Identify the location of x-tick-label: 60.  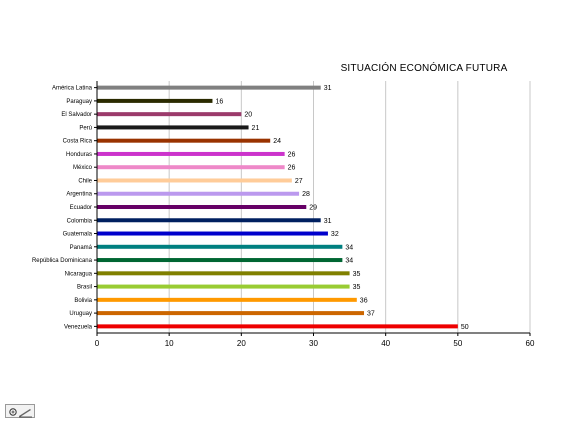
(530, 343).